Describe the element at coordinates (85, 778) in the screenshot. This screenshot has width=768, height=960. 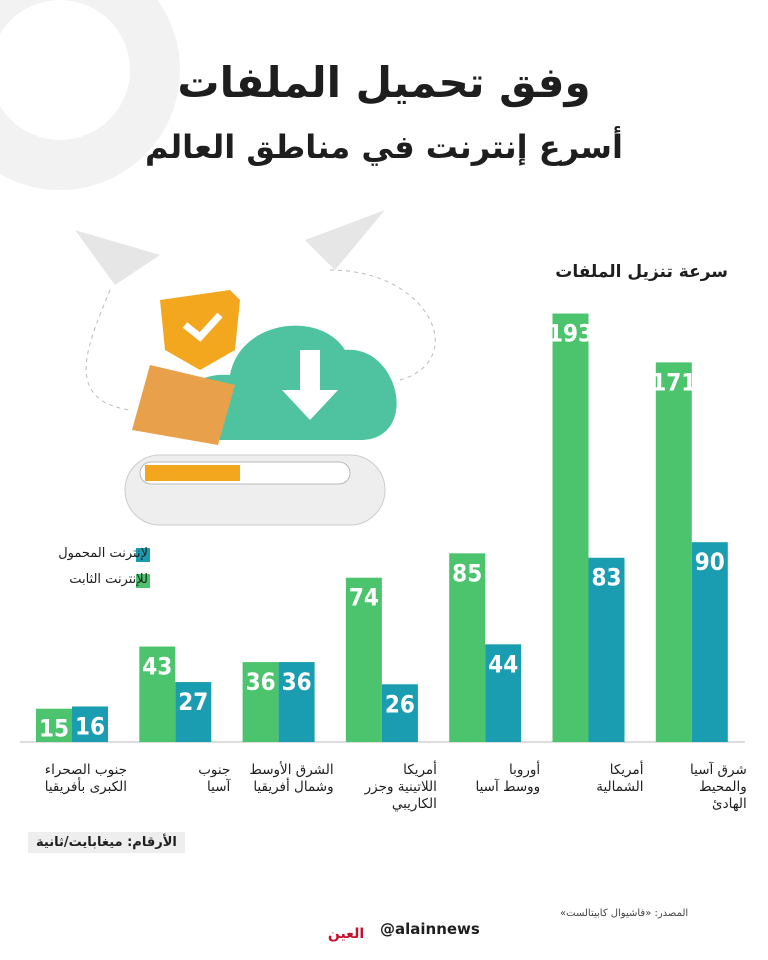
I see `category-label: جنوب الصحراء الكبرى بأفريقيا` at that location.